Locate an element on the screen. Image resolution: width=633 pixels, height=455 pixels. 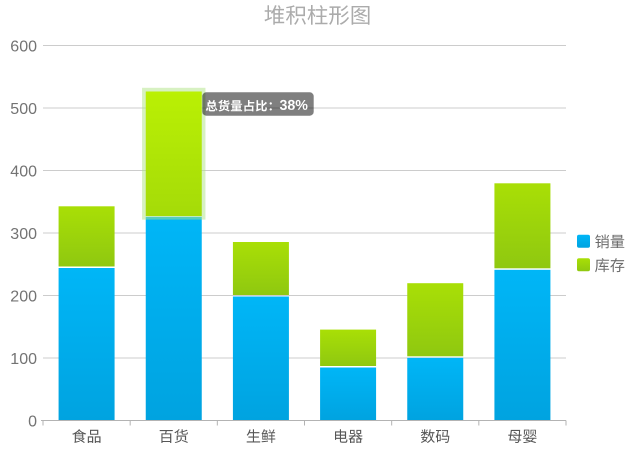
svg-text: 0 is located at coordinates (32, 421).